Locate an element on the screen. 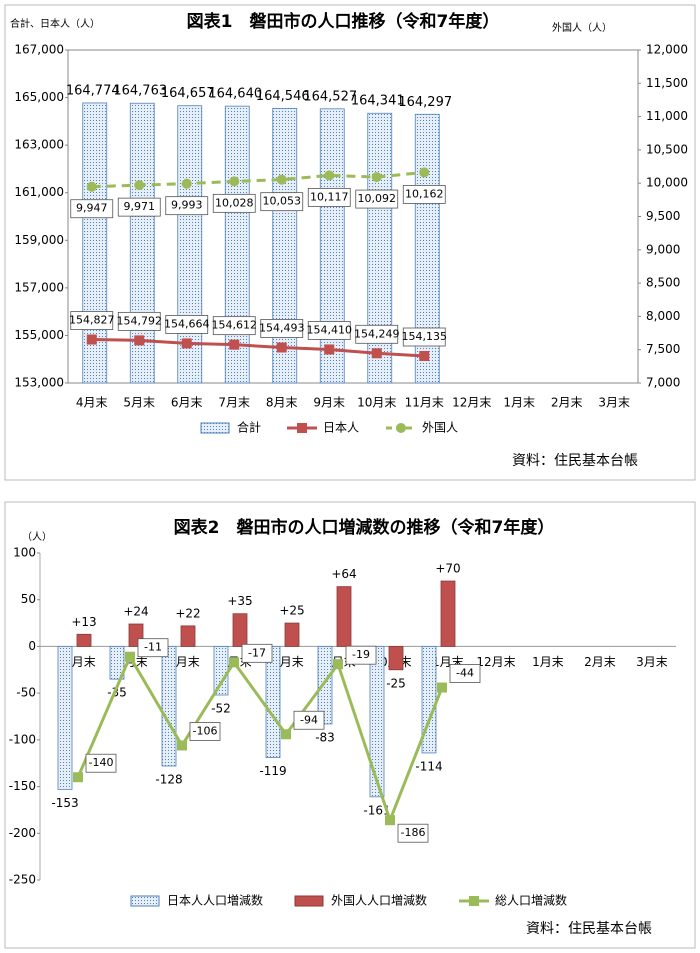 Image resolution: width=700 pixels, height=953 pixels. data-label: -11 is located at coordinates (153, 647).